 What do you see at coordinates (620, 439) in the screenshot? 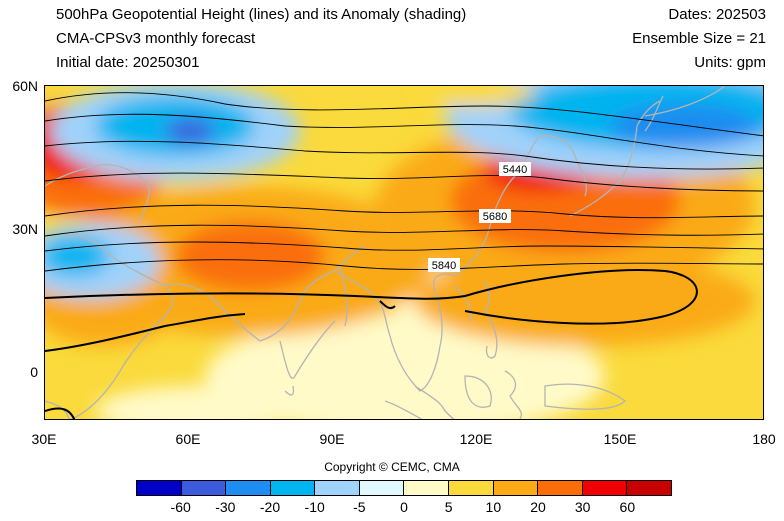
I see `lon-tick-150e: 150E` at bounding box center [620, 439].